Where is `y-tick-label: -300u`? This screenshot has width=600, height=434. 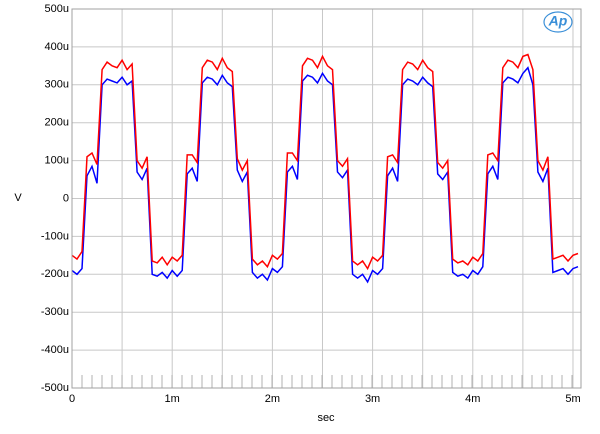
y-tick-label: -300u is located at coordinates (55, 312).